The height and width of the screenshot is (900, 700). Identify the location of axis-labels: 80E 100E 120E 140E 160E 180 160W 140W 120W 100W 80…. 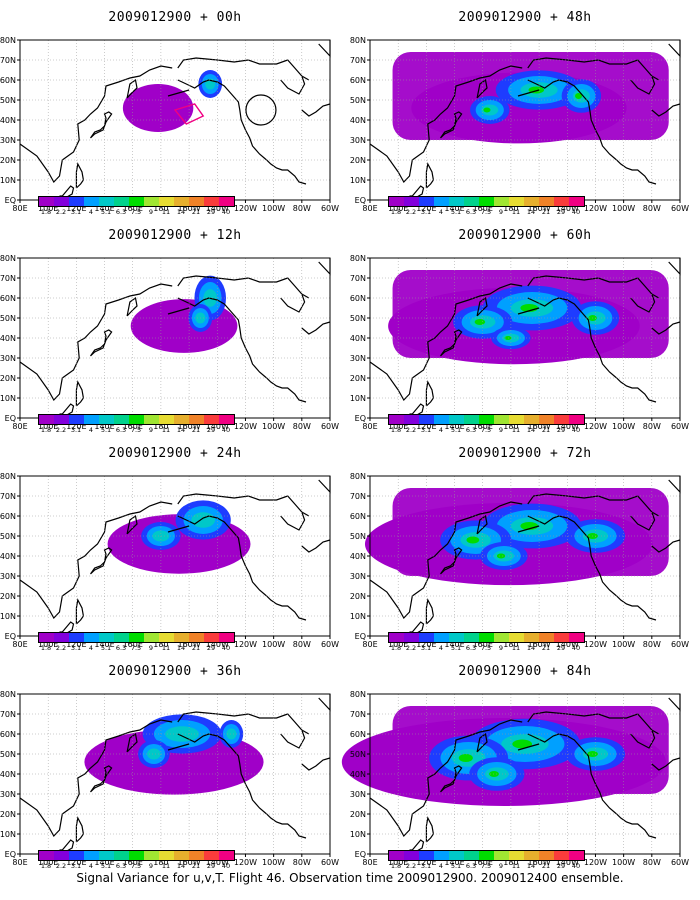
(169, 342).